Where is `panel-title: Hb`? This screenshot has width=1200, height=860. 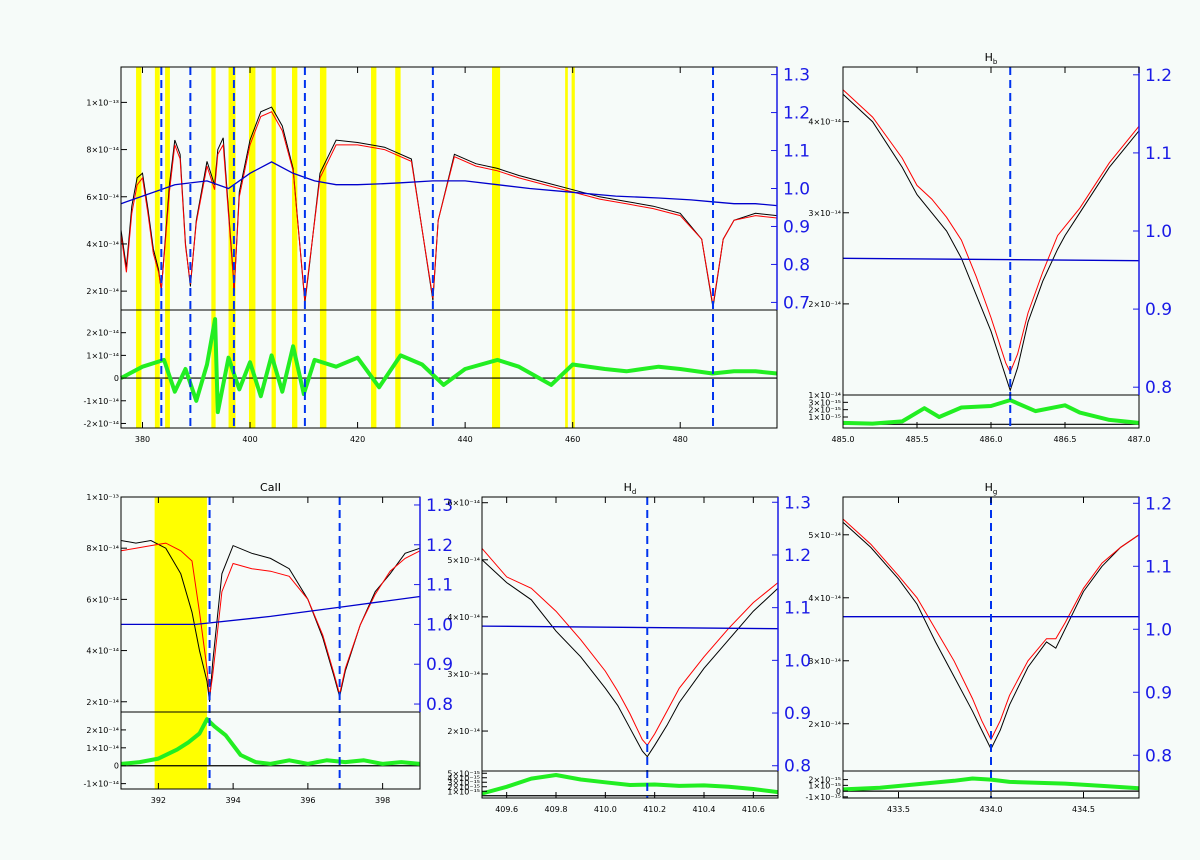
panel-title: Hb is located at coordinates (991, 58).